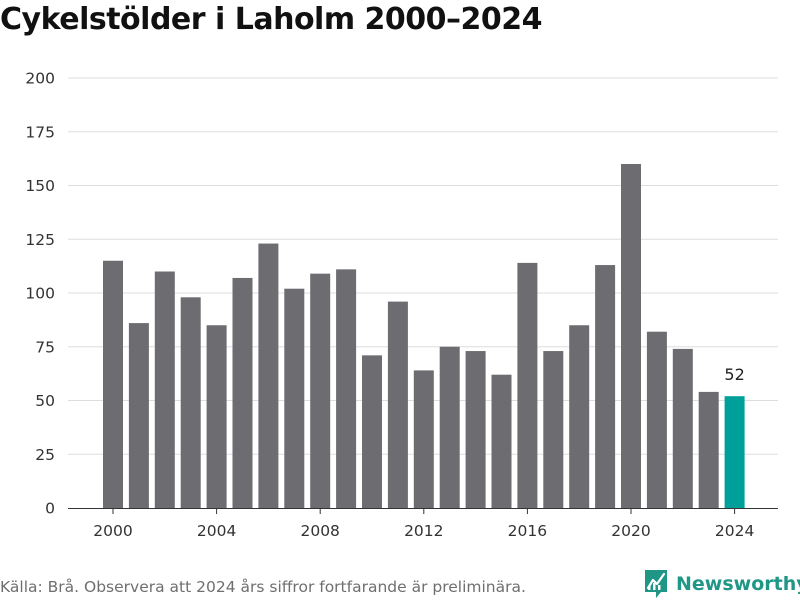 This screenshot has width=800, height=600. Describe the element at coordinates (734, 531) in the screenshot. I see `x-tick-label: 2024` at that location.